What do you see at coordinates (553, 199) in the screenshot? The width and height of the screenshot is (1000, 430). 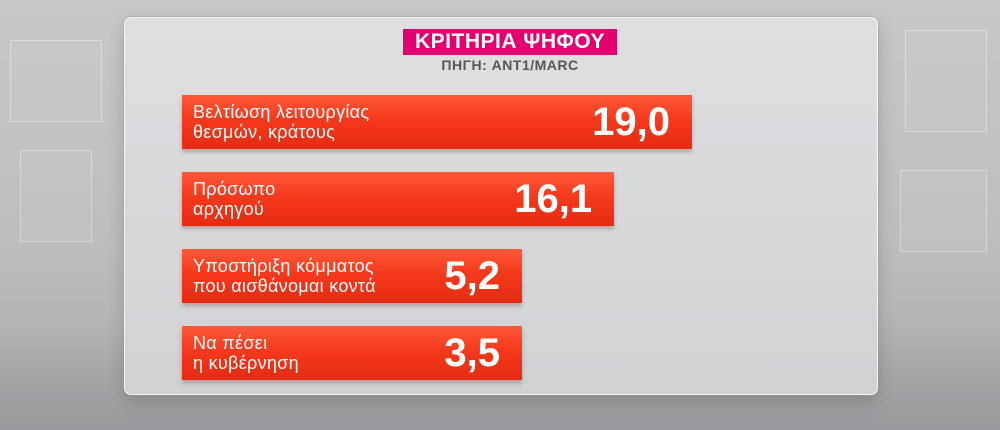 I see `bar-value-label: 16,1` at bounding box center [553, 199].